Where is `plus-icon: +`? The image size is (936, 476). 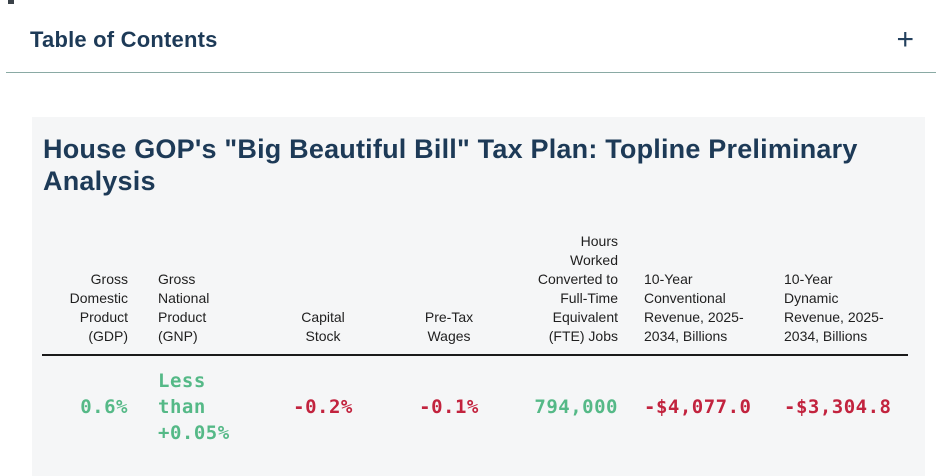
plus-icon: + is located at coordinates (905, 39).